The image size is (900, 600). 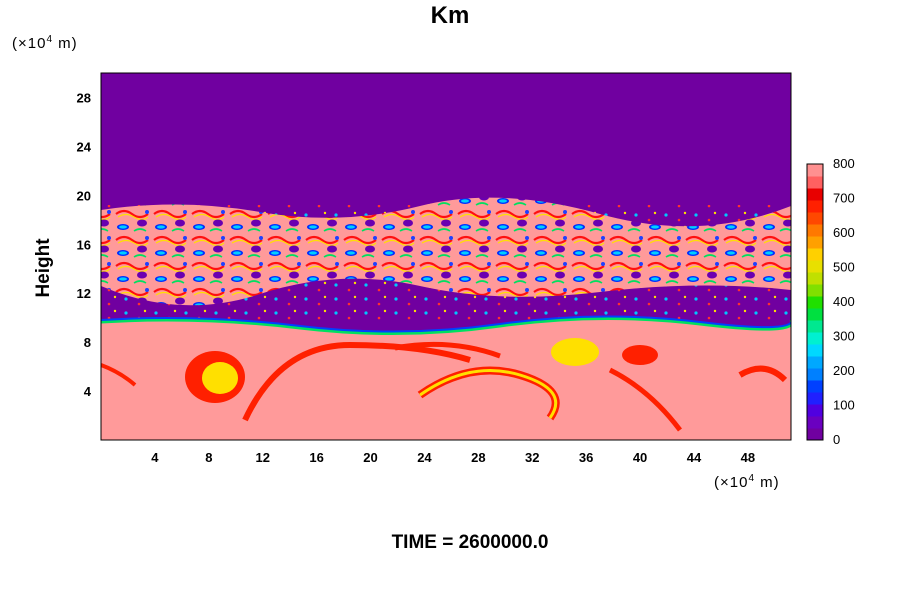 What do you see at coordinates (424, 457) in the screenshot?
I see `x-tick-label: 24` at bounding box center [424, 457].